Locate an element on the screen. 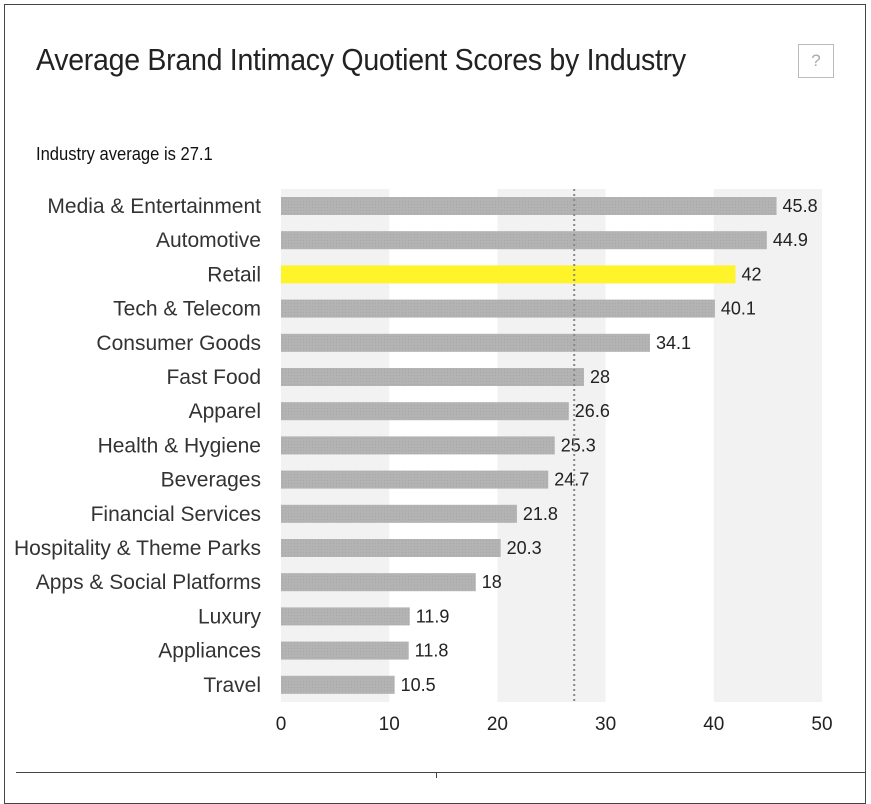 The height and width of the screenshot is (804, 871). x-tick-label: 30 is located at coordinates (605, 724).